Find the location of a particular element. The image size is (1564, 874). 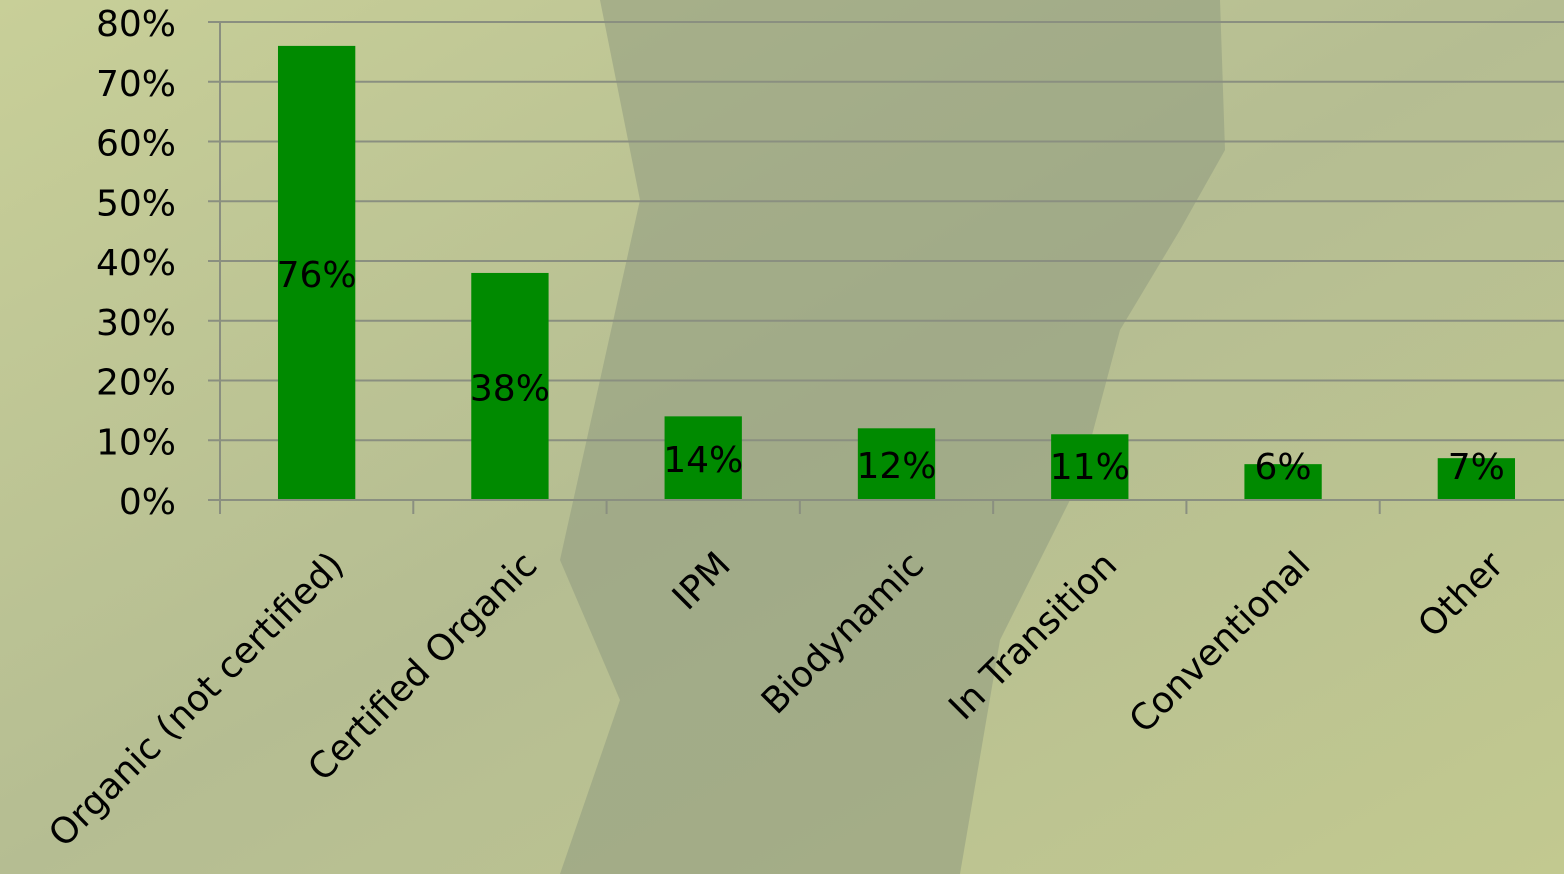

y-tick-label: 0% is located at coordinates (147, 502).